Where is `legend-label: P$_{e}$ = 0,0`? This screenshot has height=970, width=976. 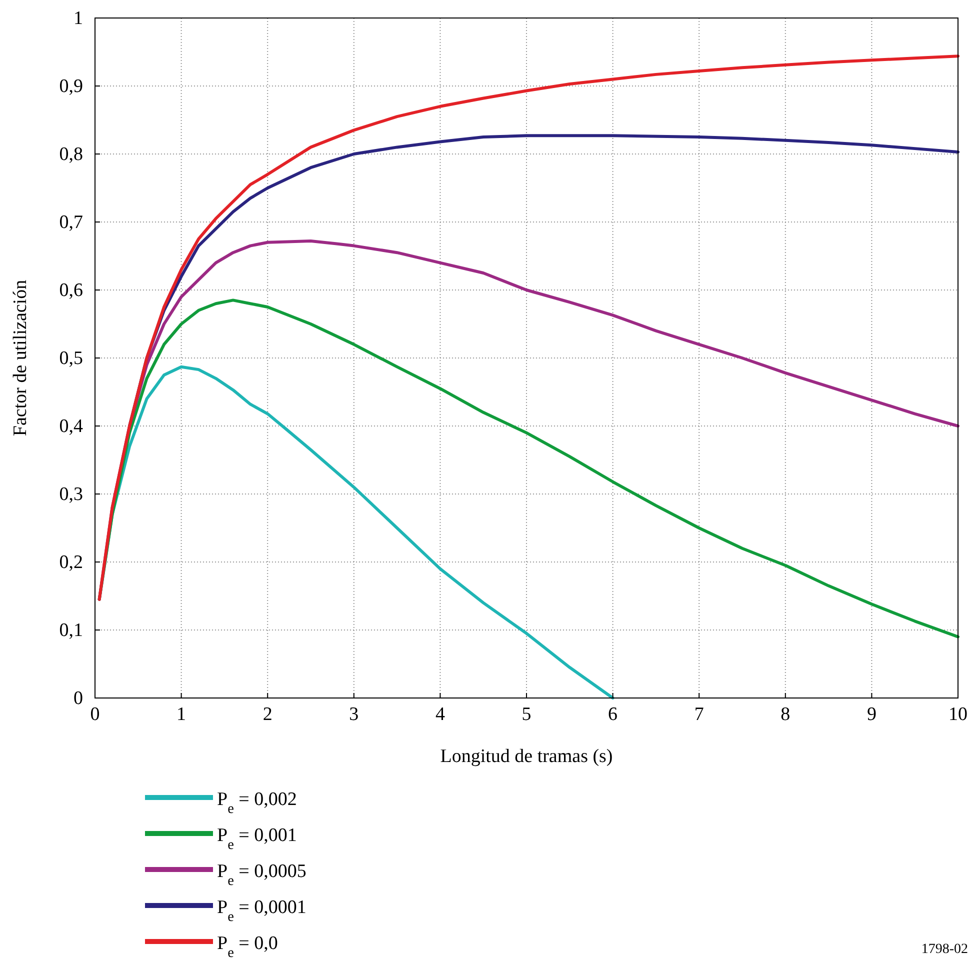 legend-label: P$_{e}$ = 0,0 is located at coordinates (247, 947).